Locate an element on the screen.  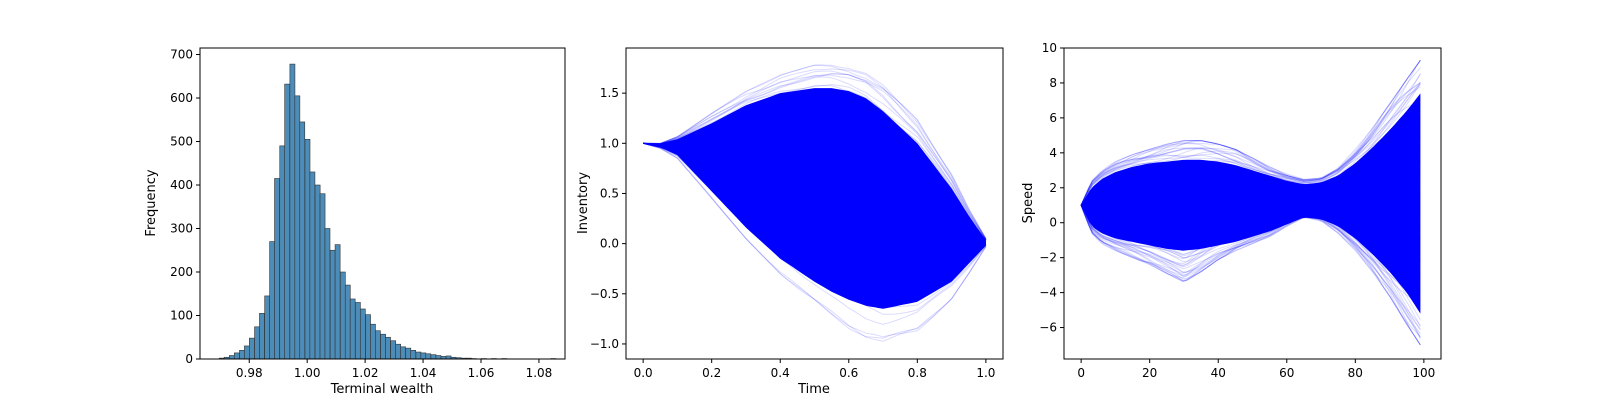
speed-y-axis-label: Speed is located at coordinates (1028, 203).